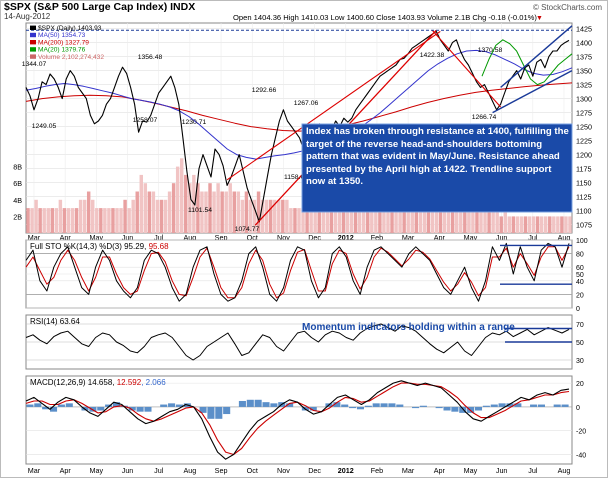  What do you see at coordinates (17, 183) in the screenshot?
I see `volume-tick-label: 6B` at bounding box center [17, 183].